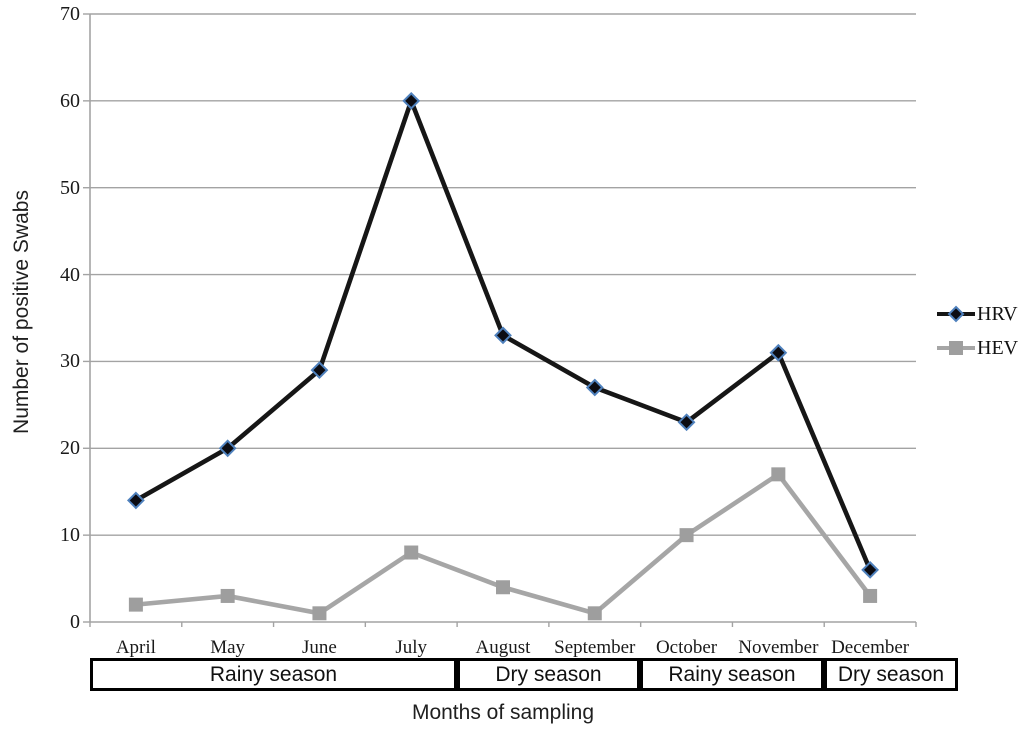 Image resolution: width=1024 pixels, height=730 pixels. Describe the element at coordinates (870, 647) in the screenshot. I see `x-tick-label: December` at that location.